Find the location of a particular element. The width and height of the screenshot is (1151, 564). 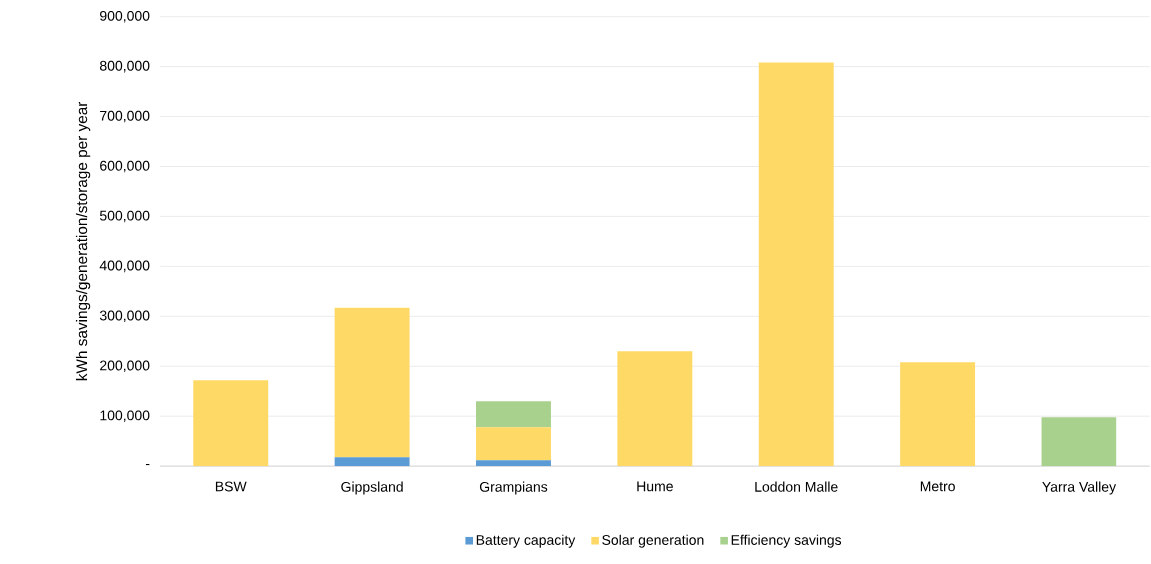

y-axis-title: kWh savings/generation/storage per year is located at coordinates (83, 241).